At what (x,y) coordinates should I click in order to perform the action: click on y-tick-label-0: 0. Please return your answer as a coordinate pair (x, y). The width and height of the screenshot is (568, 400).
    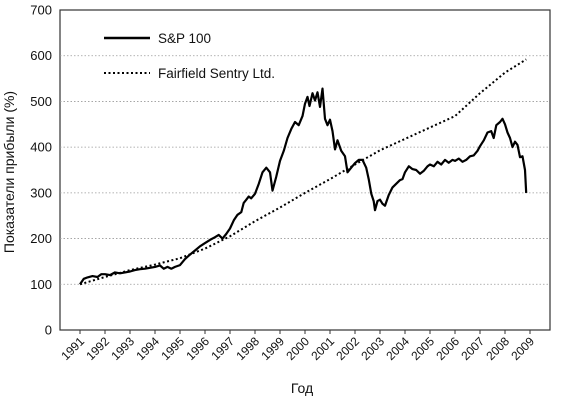
    Looking at the image, I should click on (48, 330).